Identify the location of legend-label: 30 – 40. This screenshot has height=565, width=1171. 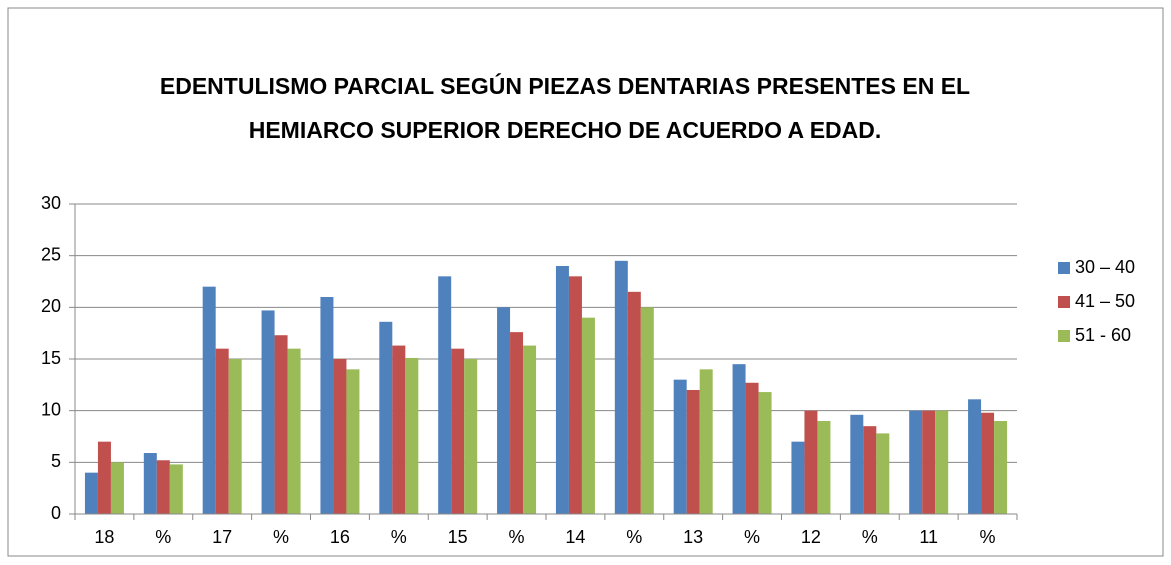
(1105, 267).